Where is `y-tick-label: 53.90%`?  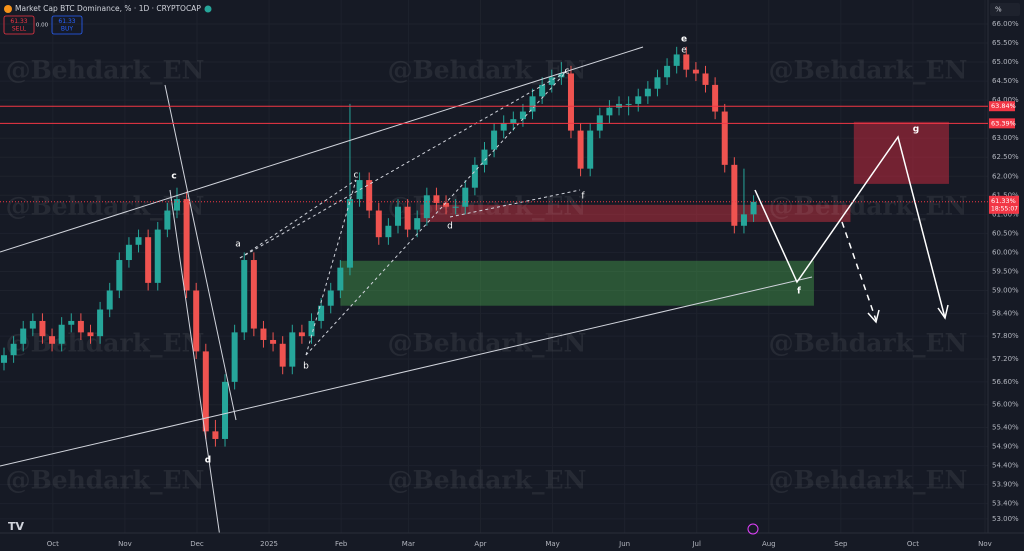 y-tick-label: 53.90% is located at coordinates (1005, 485).